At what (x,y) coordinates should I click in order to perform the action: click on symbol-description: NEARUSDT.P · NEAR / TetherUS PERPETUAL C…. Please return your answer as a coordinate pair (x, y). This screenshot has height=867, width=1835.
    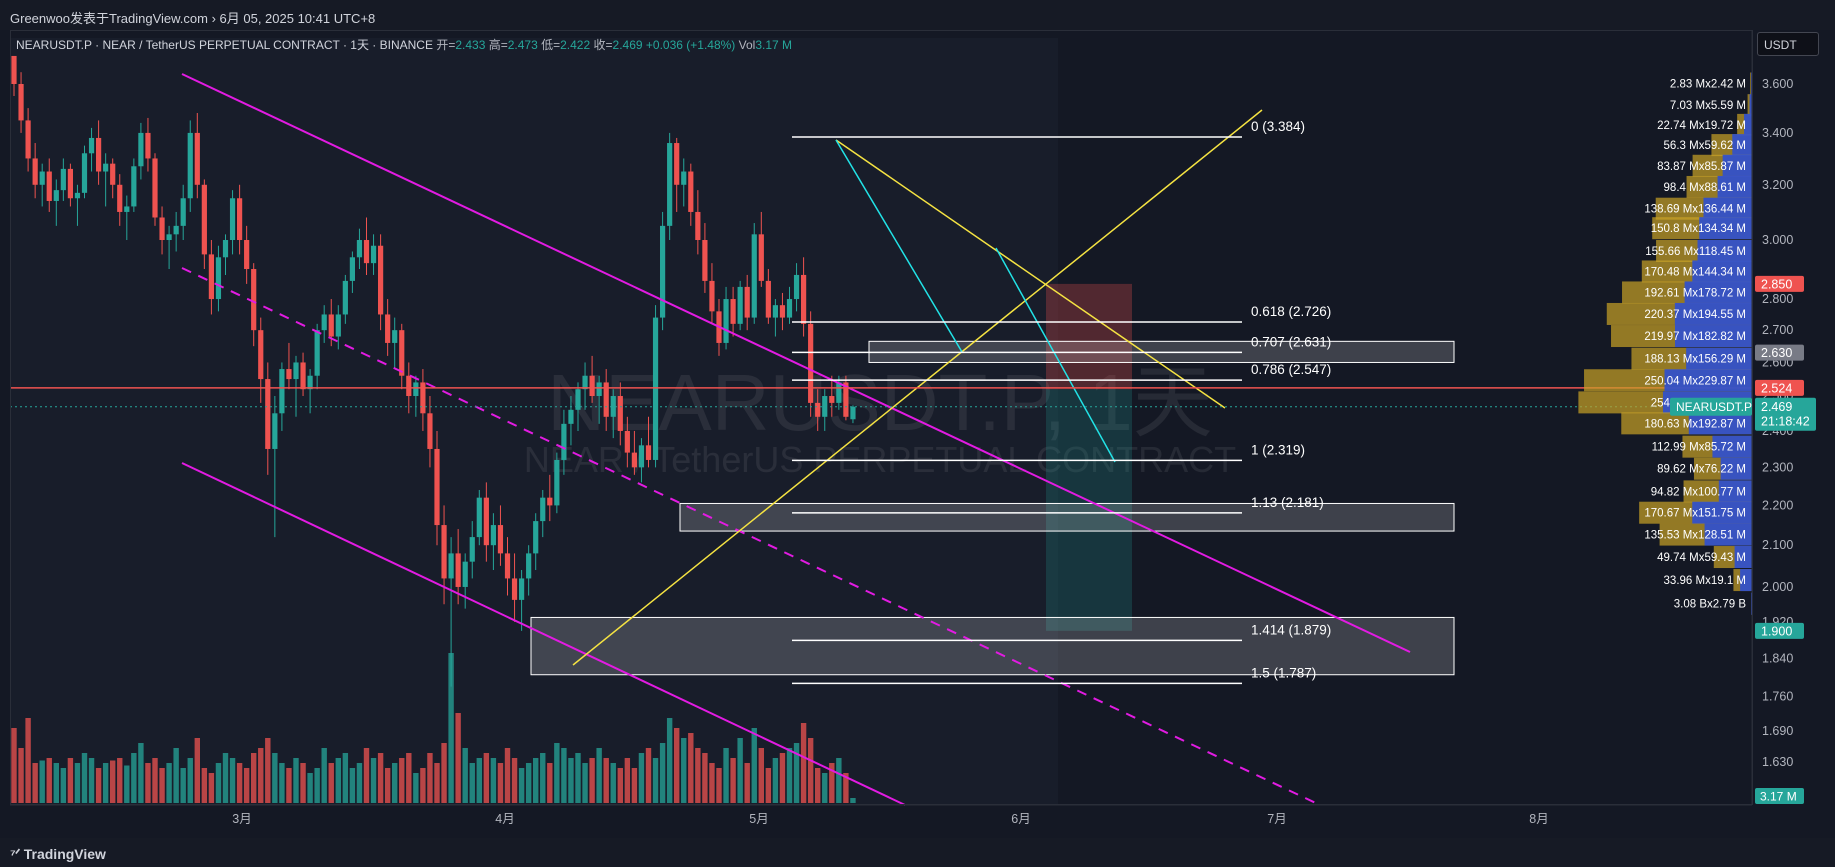
    Looking at the image, I should click on (224, 45).